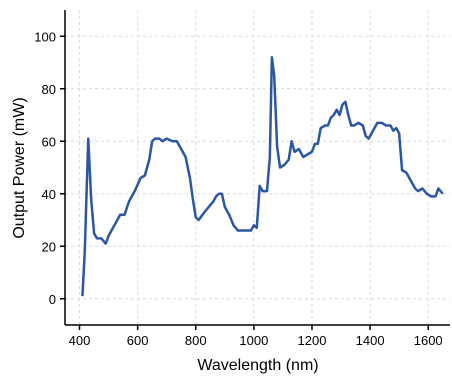  I want to click on x-tick-label: 1400, so click(370, 340).